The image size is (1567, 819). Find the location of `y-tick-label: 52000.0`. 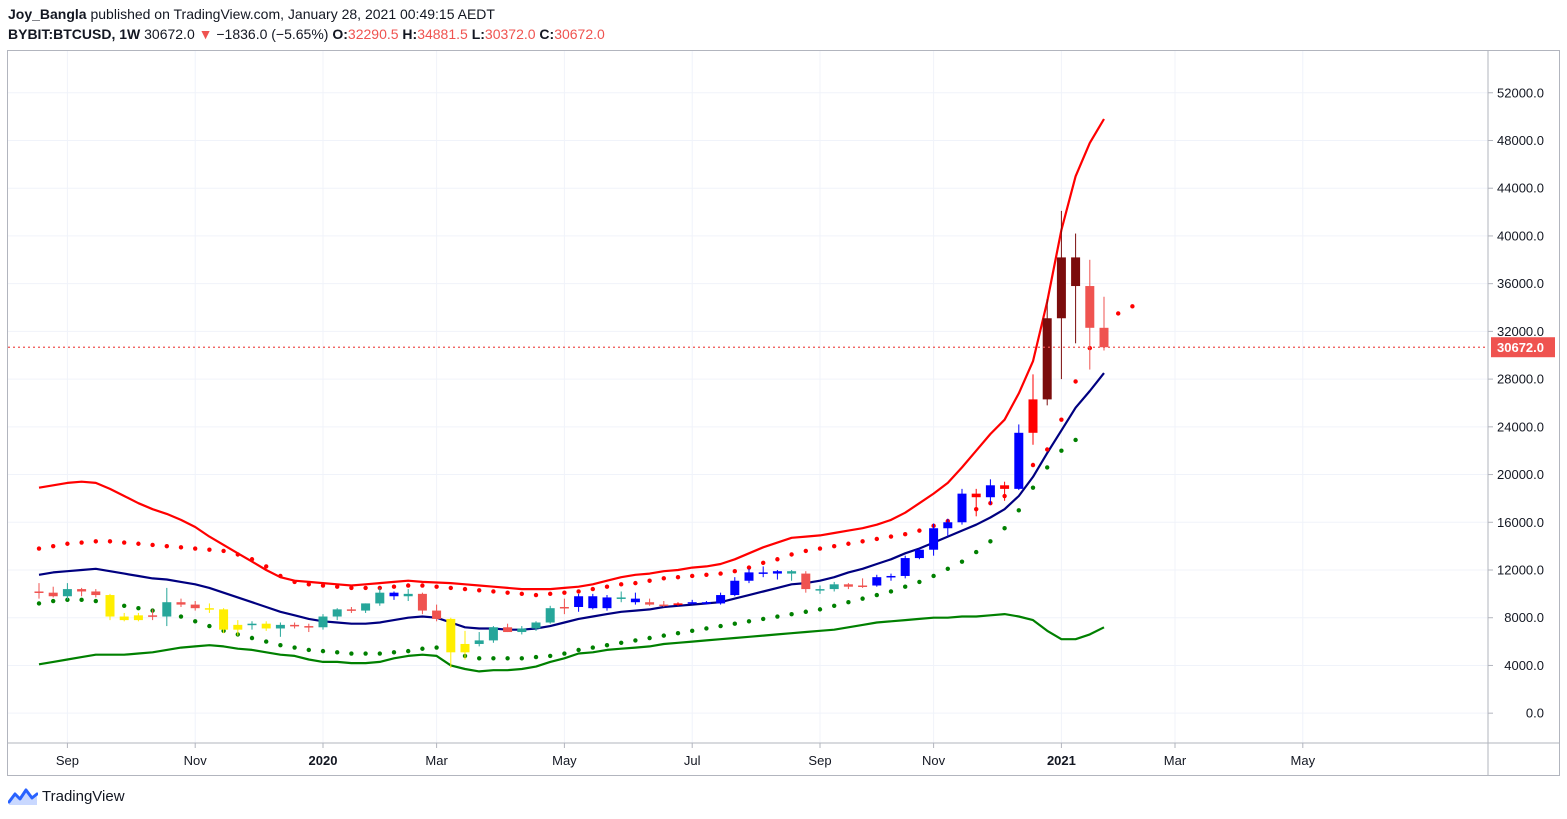

y-tick-label: 52000.0 is located at coordinates (1520, 92).